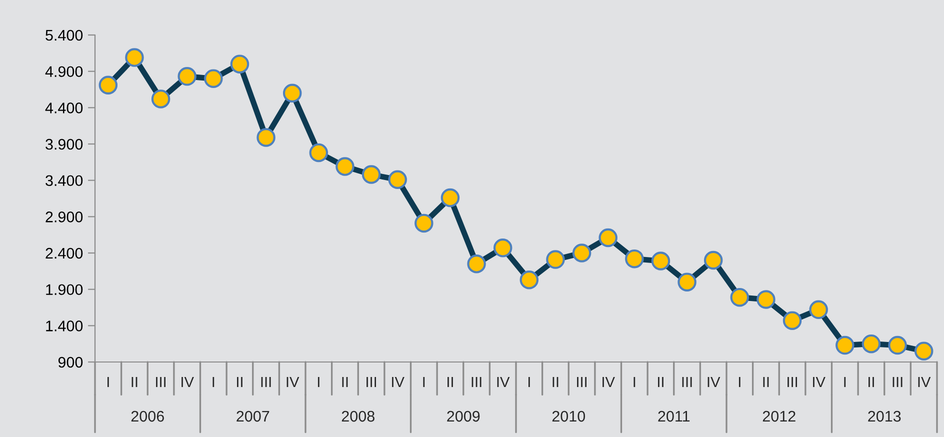 The width and height of the screenshot is (944, 437). I want to click on text: 2006, so click(147, 416).